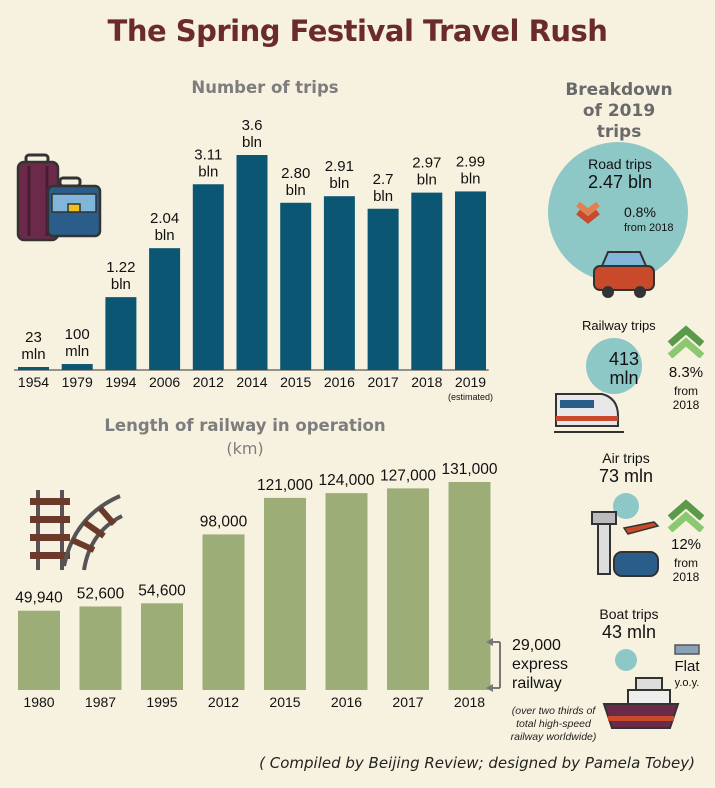 This screenshot has height=788, width=715. What do you see at coordinates (383, 179) in the screenshot?
I see `trips-value-label-2017: 2.7` at bounding box center [383, 179].